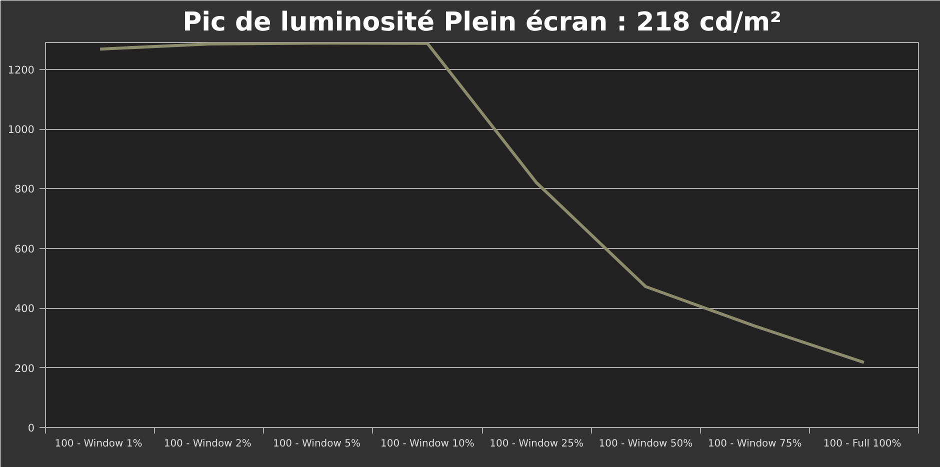  Describe the element at coordinates (24, 309) in the screenshot. I see `y-tick-label: 400` at that location.